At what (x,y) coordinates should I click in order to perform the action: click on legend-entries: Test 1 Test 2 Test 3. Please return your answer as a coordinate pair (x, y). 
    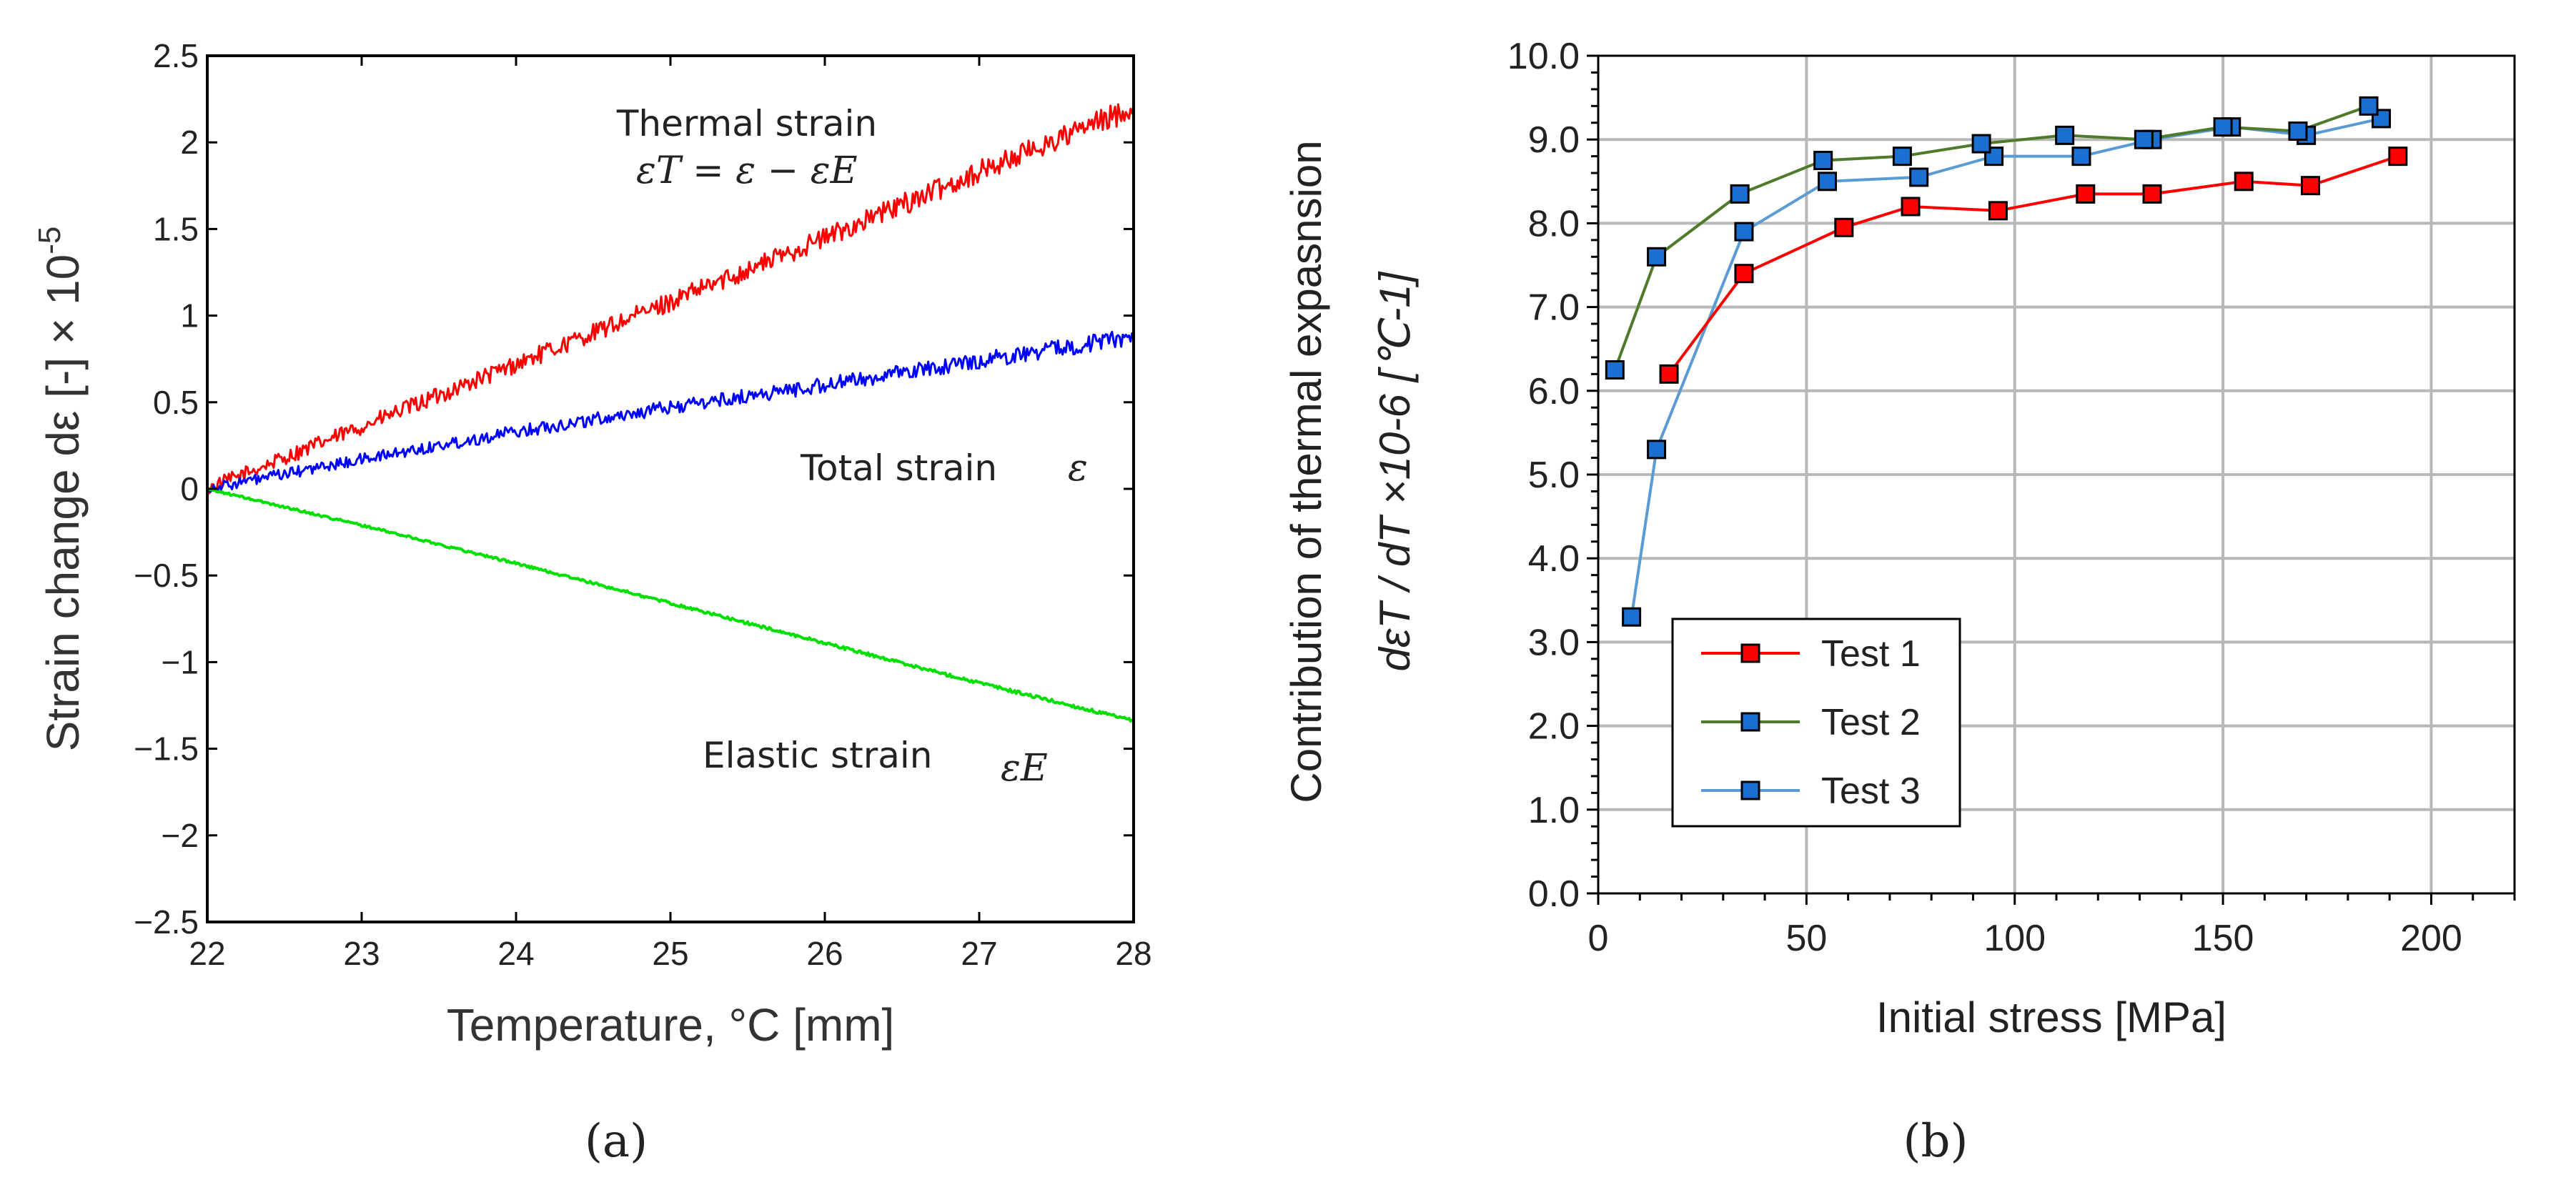
    Looking at the image, I should click on (1811, 722).